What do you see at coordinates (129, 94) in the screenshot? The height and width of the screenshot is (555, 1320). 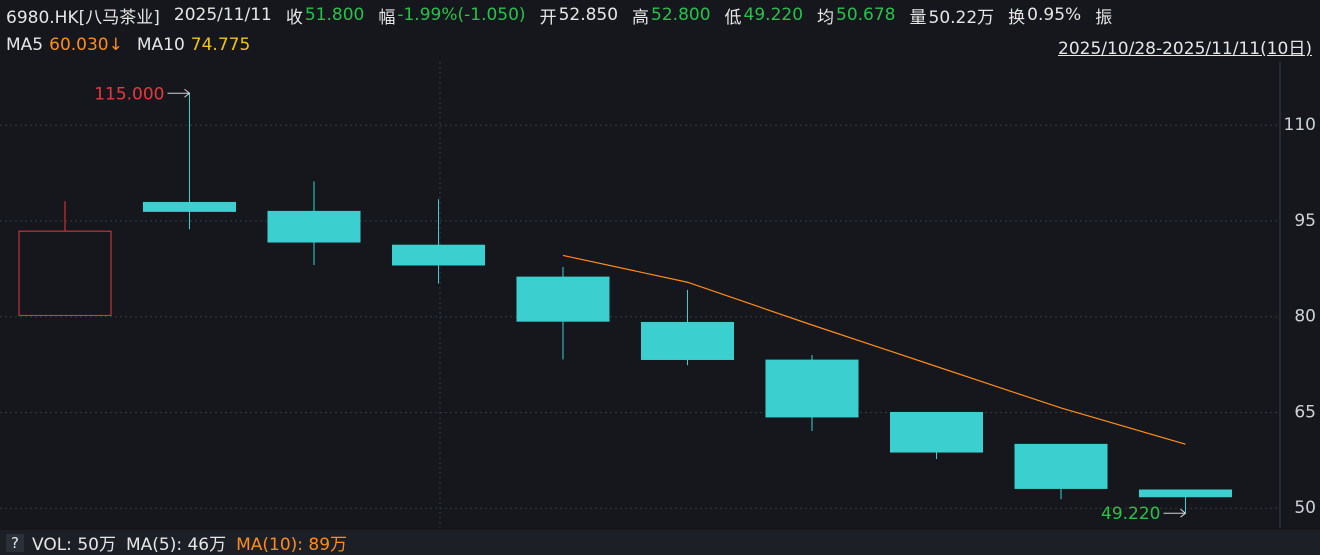 I see `annotation-label: 115.000` at bounding box center [129, 94].